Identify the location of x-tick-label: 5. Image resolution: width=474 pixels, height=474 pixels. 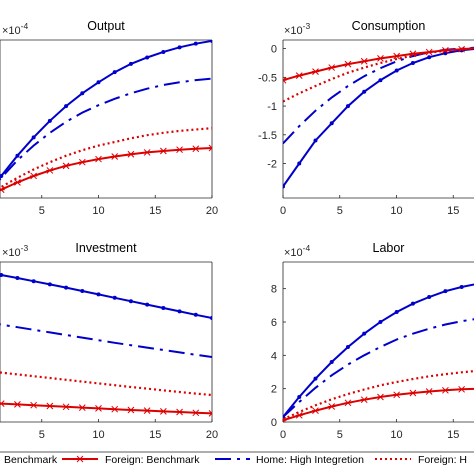
(340, 211).